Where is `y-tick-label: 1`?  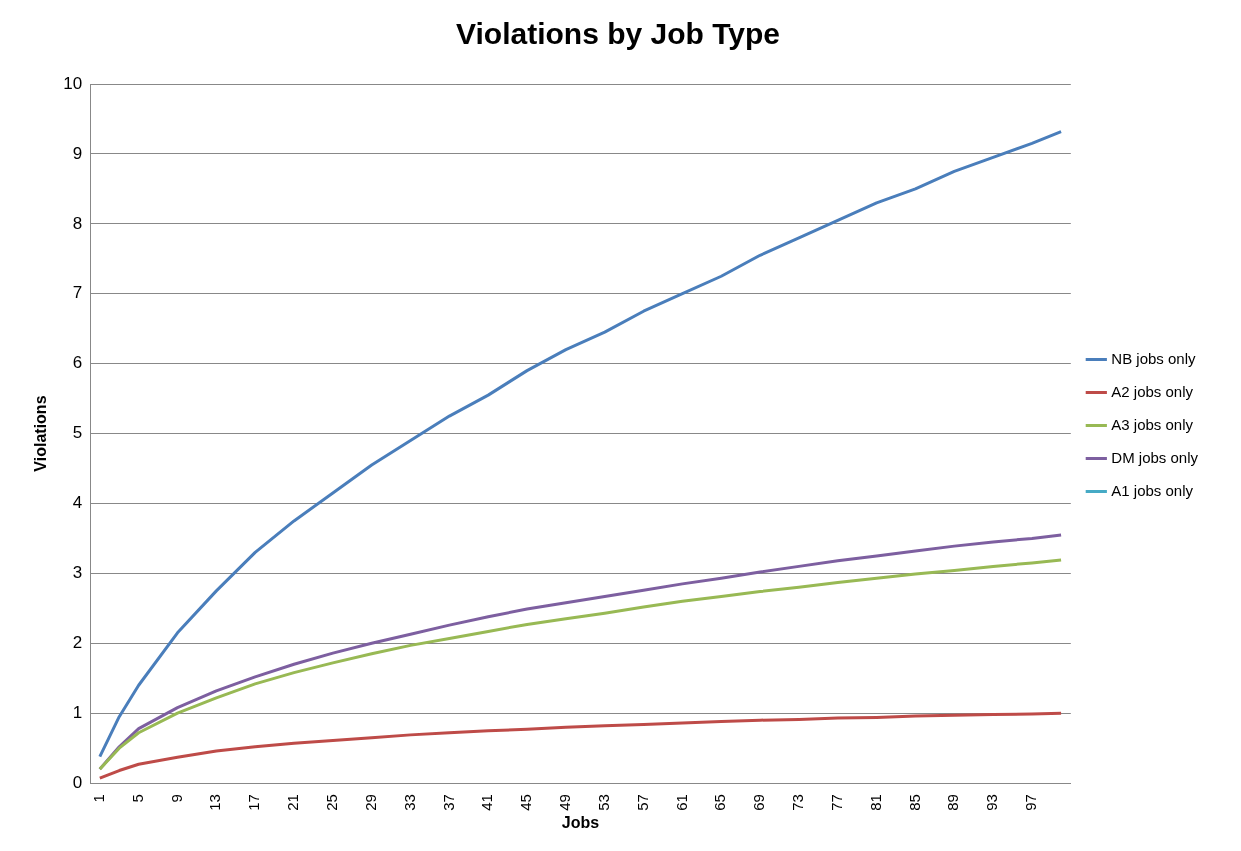
y-tick-label: 1 is located at coordinates (77, 712).